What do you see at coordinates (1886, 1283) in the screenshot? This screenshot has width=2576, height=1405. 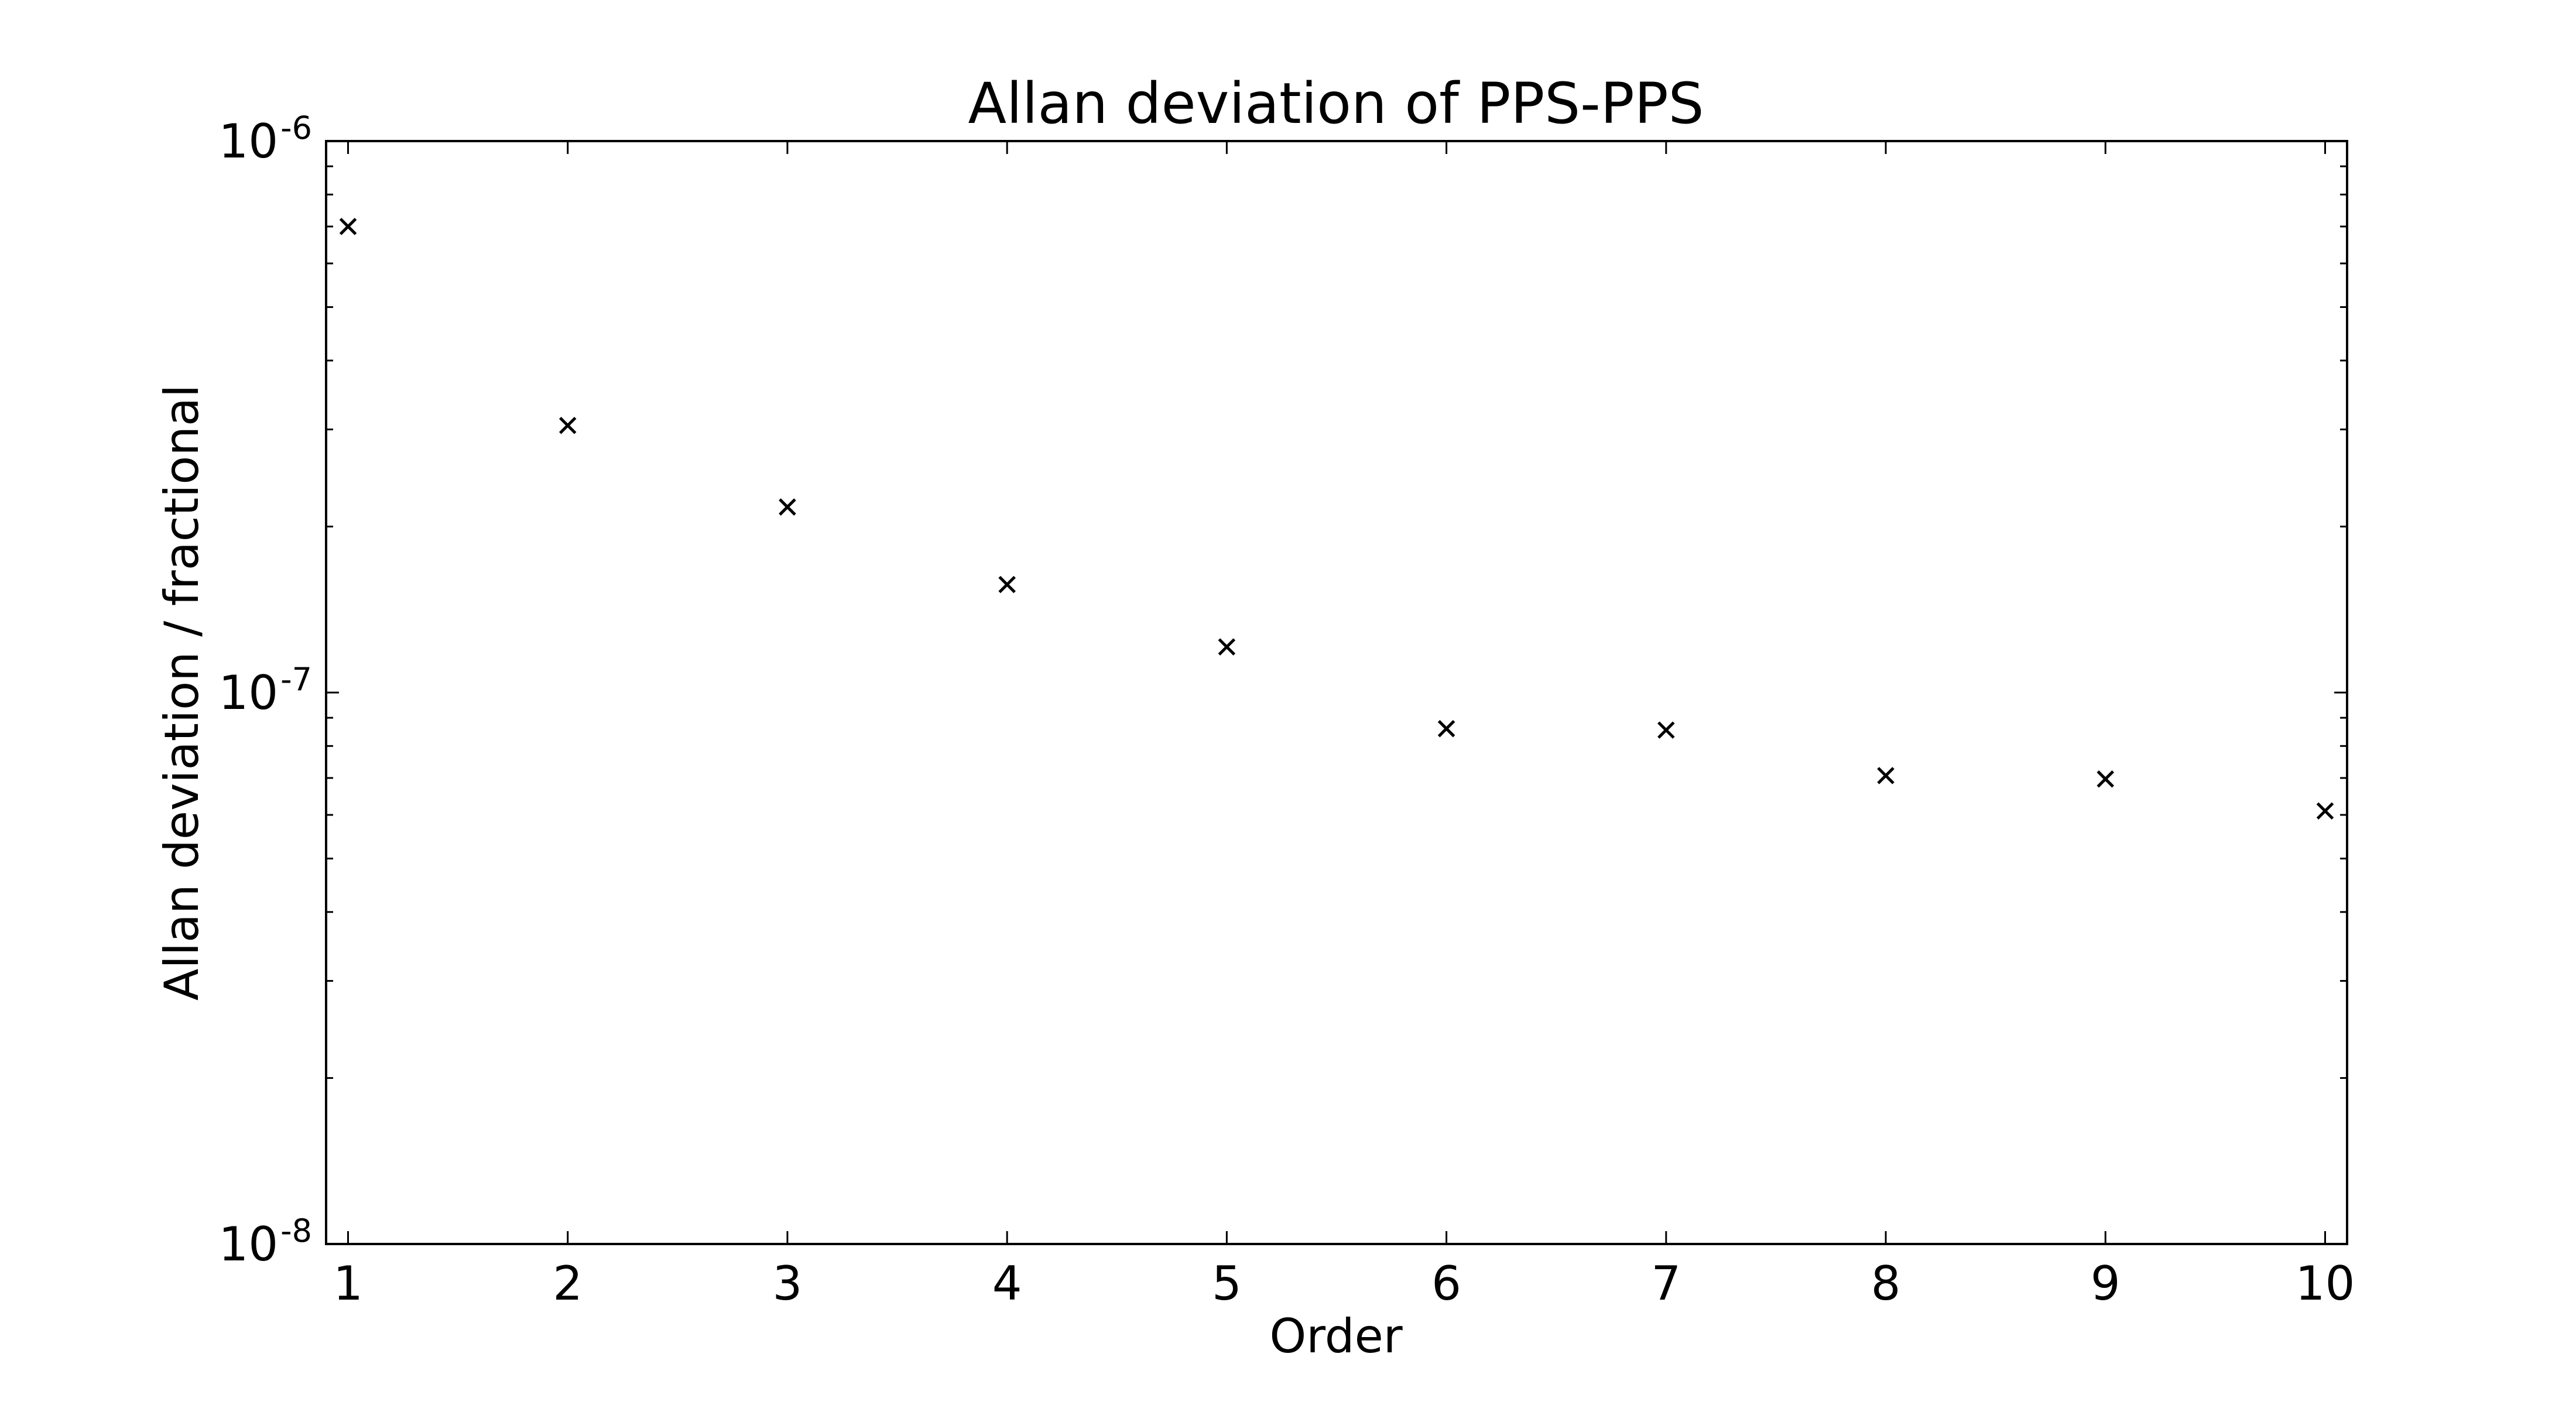 I see `x-tick-label: 8` at bounding box center [1886, 1283].